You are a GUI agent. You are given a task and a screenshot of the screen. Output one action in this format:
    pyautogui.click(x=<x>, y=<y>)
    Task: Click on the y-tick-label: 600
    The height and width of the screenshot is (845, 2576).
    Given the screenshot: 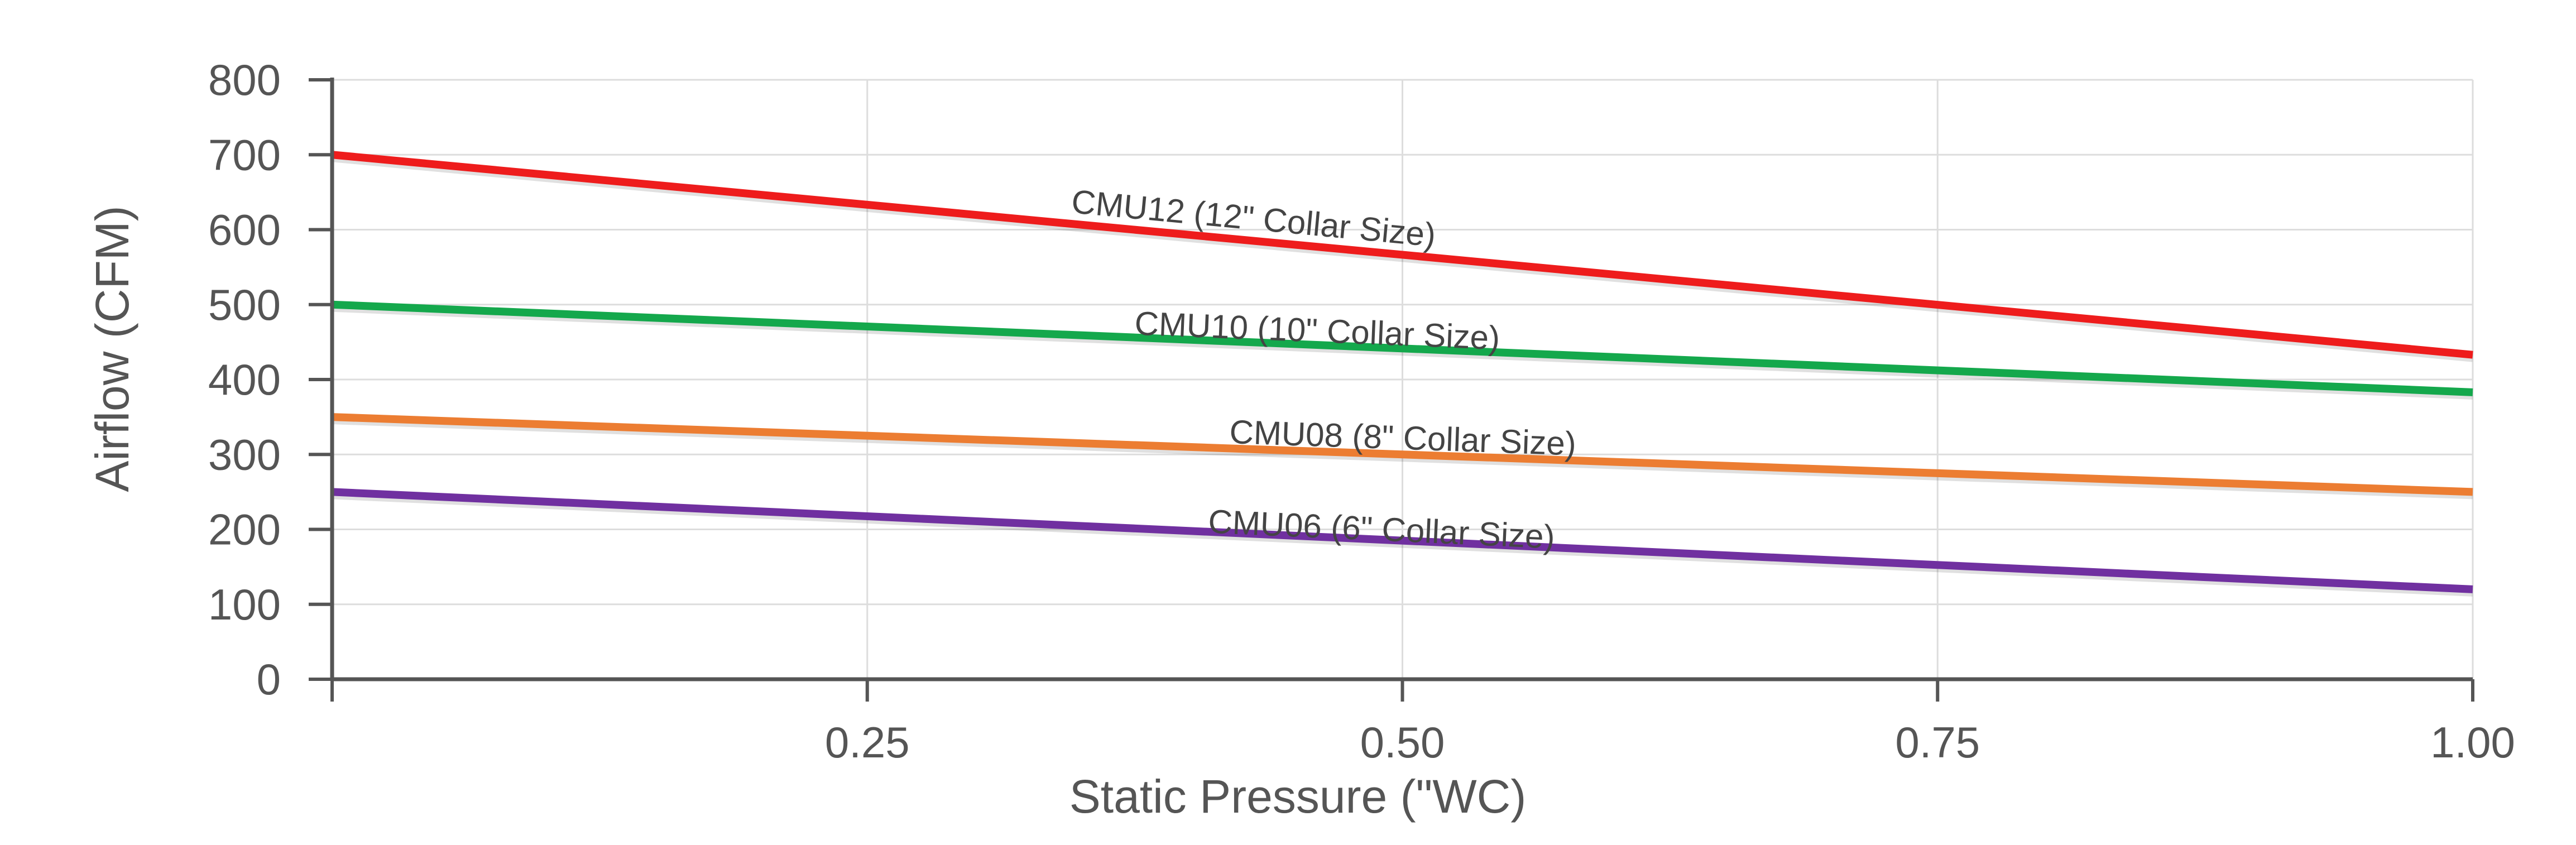 What is the action you would take?
    pyautogui.click(x=244, y=230)
    